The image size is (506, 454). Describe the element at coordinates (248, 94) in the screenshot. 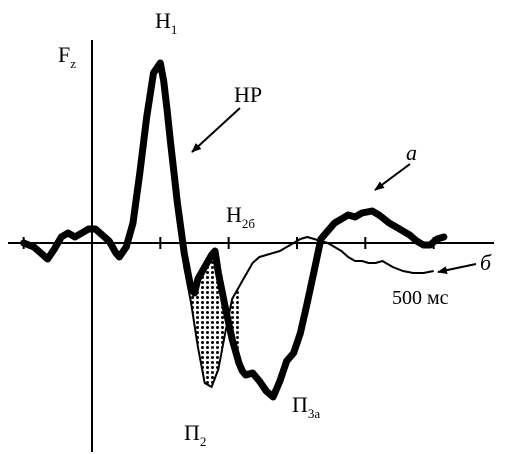

I see `peak-label-nr: НР` at that location.